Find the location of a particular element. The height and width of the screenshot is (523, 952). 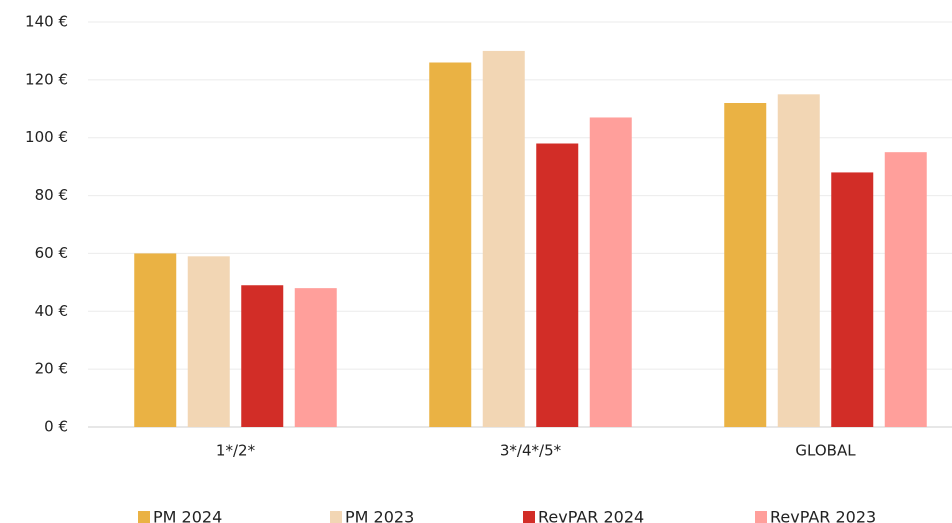

x-tick-label: GLOBAL is located at coordinates (825, 451).